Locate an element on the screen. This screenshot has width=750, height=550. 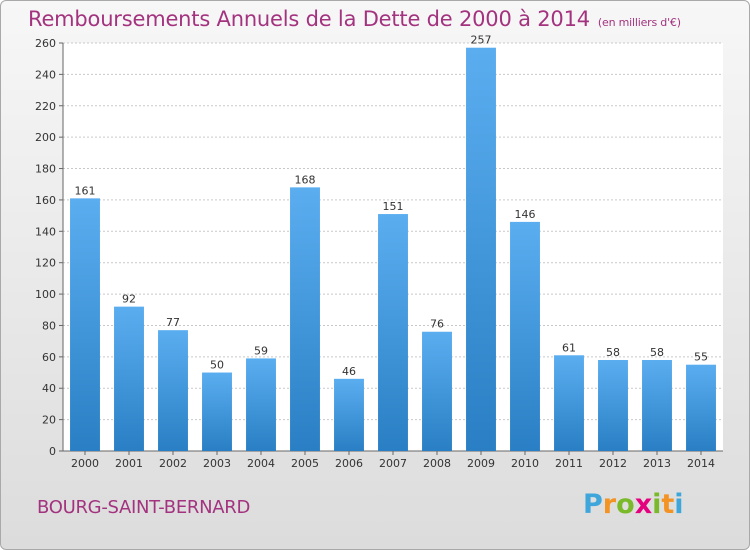
y-tick-label-240: 240 is located at coordinates (45, 74).